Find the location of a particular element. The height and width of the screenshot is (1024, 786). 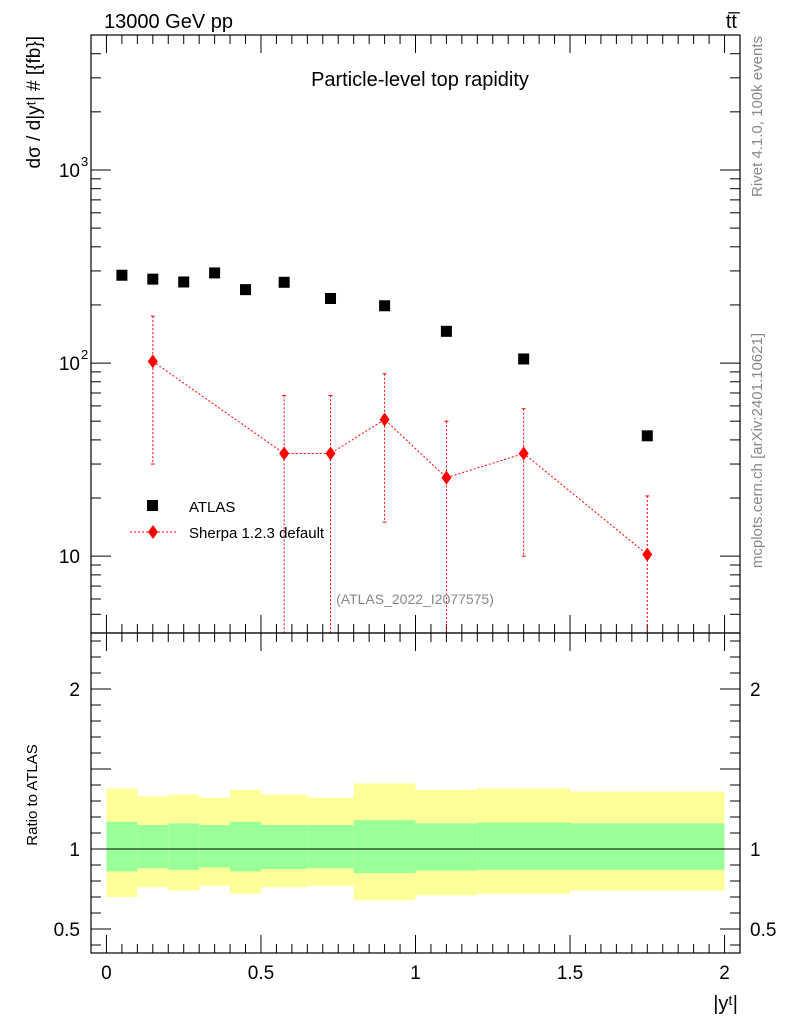

legend: ATLAS Sherpa 1.2.3 default is located at coordinates (227, 520).